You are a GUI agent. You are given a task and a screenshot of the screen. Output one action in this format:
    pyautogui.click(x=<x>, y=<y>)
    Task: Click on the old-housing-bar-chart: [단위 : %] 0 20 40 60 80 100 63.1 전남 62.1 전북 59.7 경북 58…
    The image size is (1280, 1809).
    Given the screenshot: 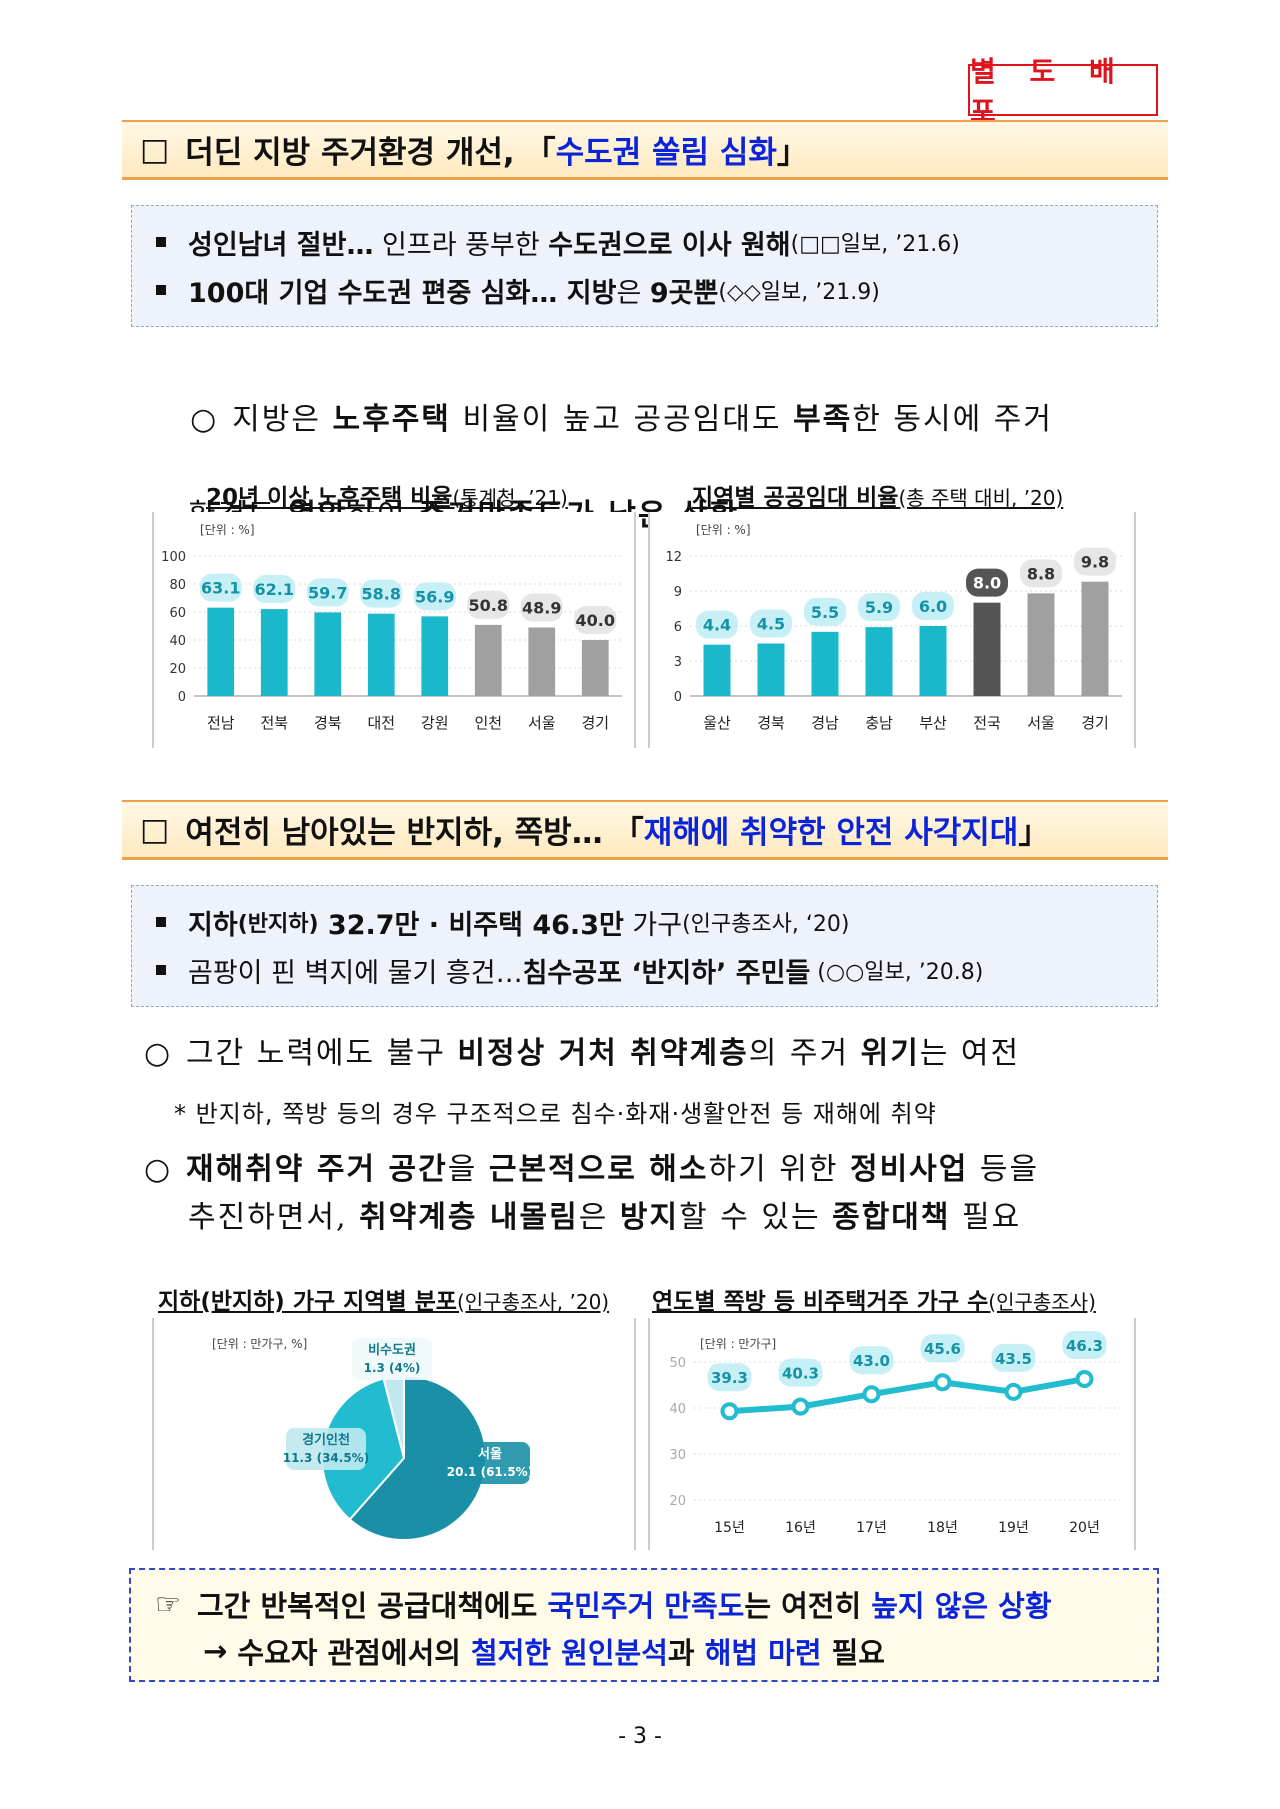 What is the action you would take?
    pyautogui.click(x=391, y=627)
    